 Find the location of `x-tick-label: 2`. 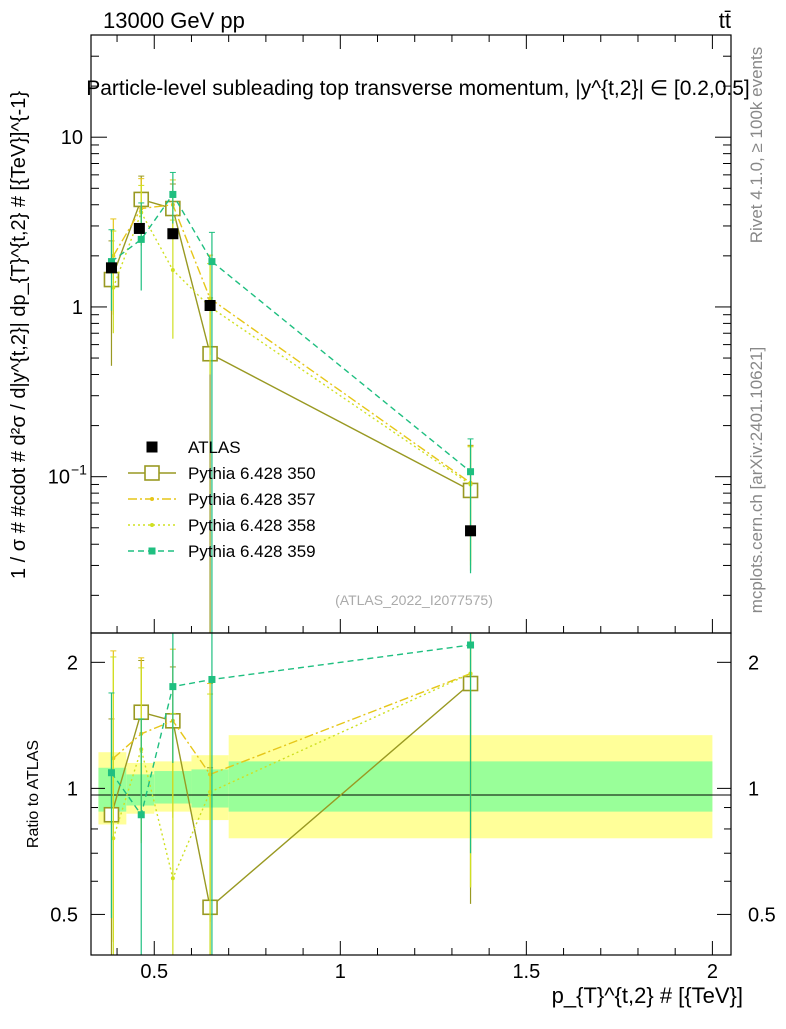

x-tick-label: 2 is located at coordinates (712, 972).